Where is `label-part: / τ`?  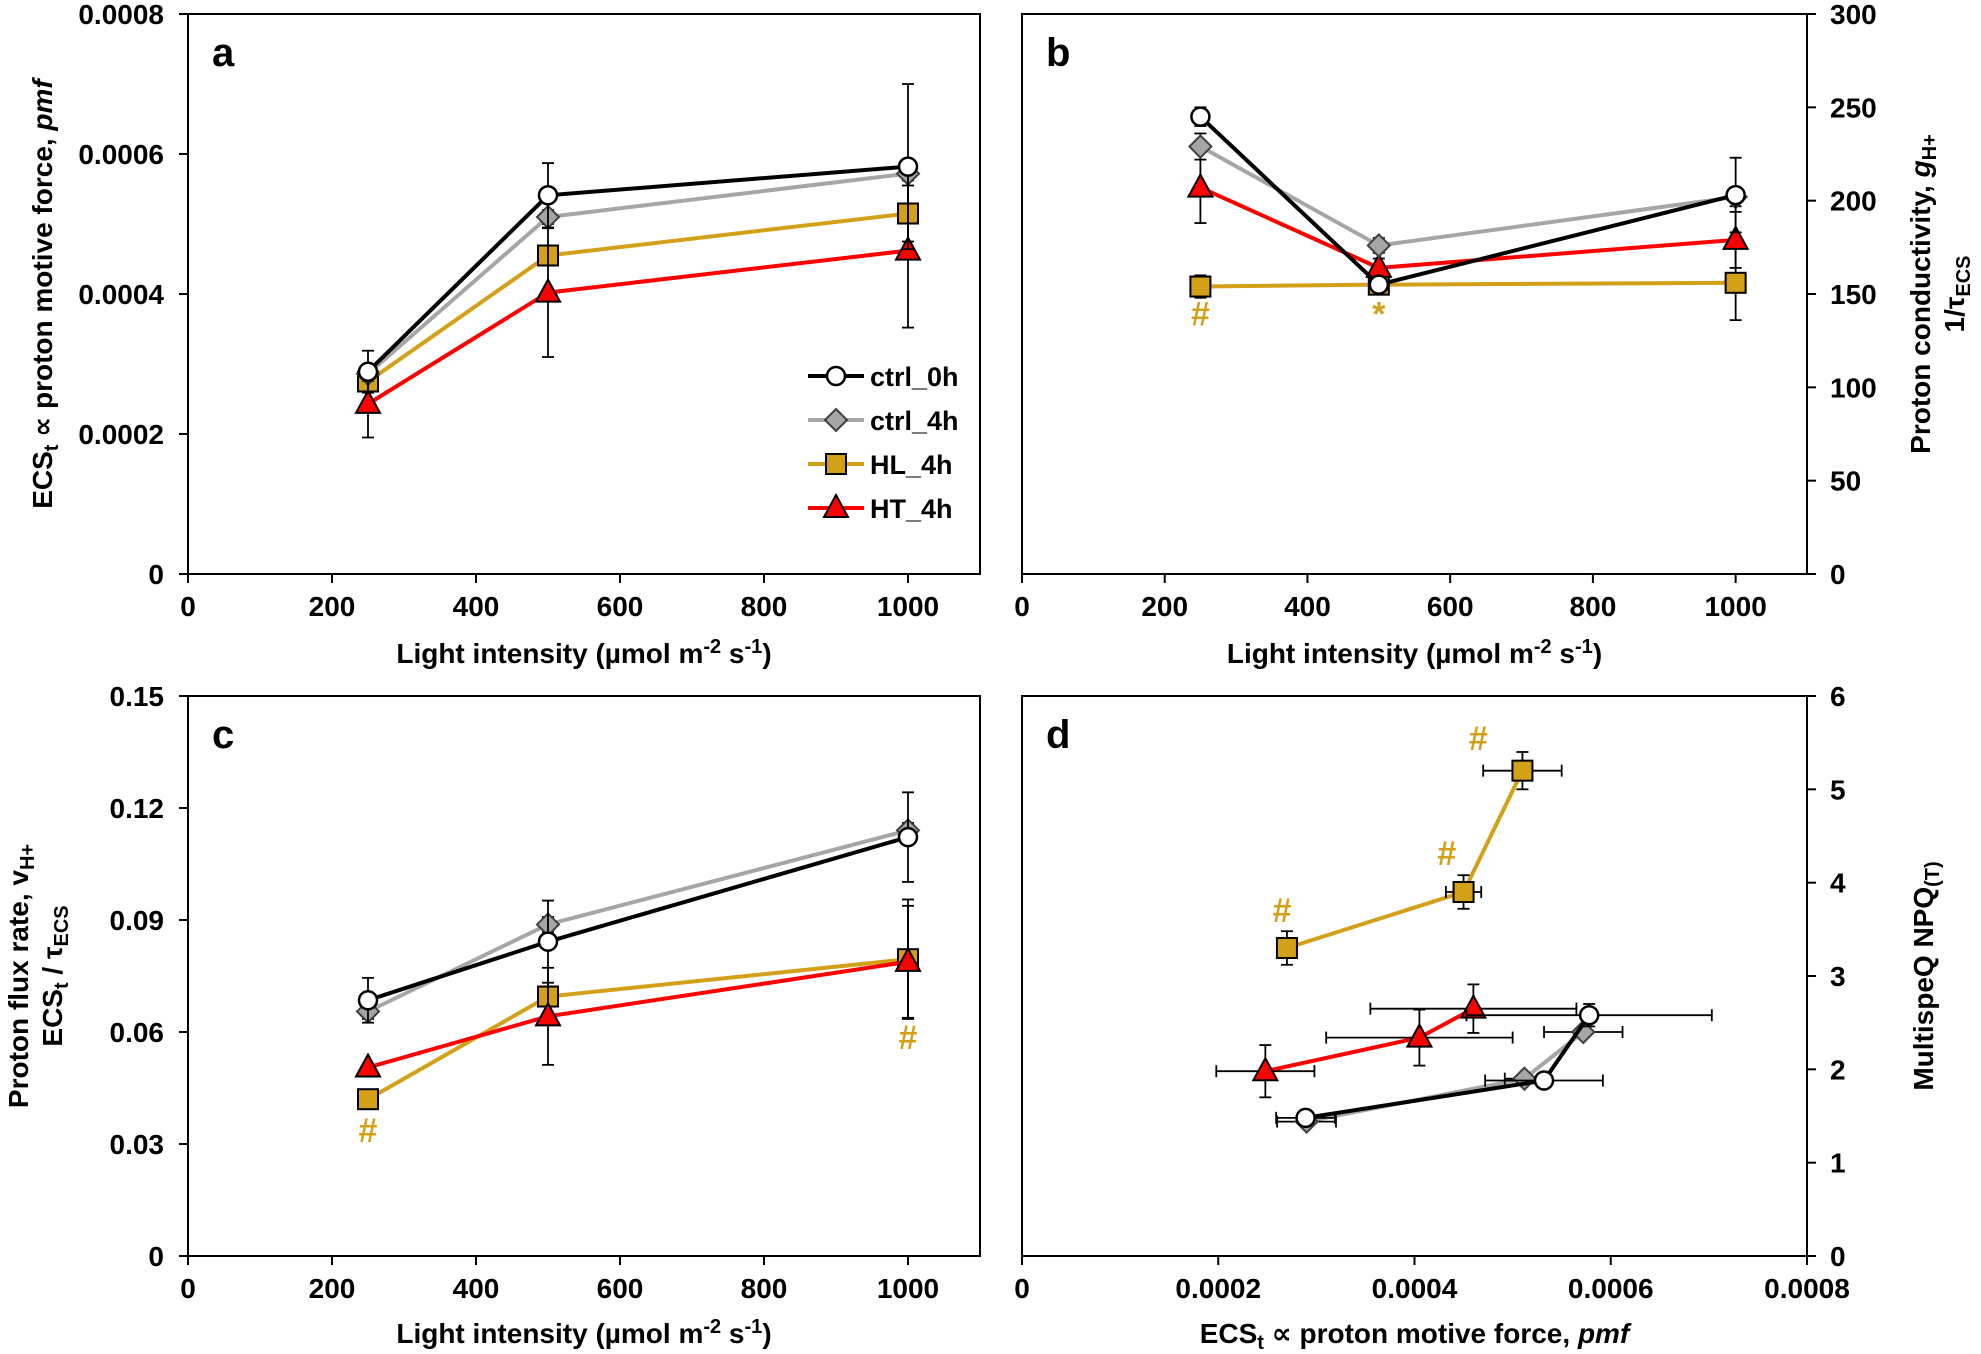
label-part: / τ is located at coordinates (52, 964).